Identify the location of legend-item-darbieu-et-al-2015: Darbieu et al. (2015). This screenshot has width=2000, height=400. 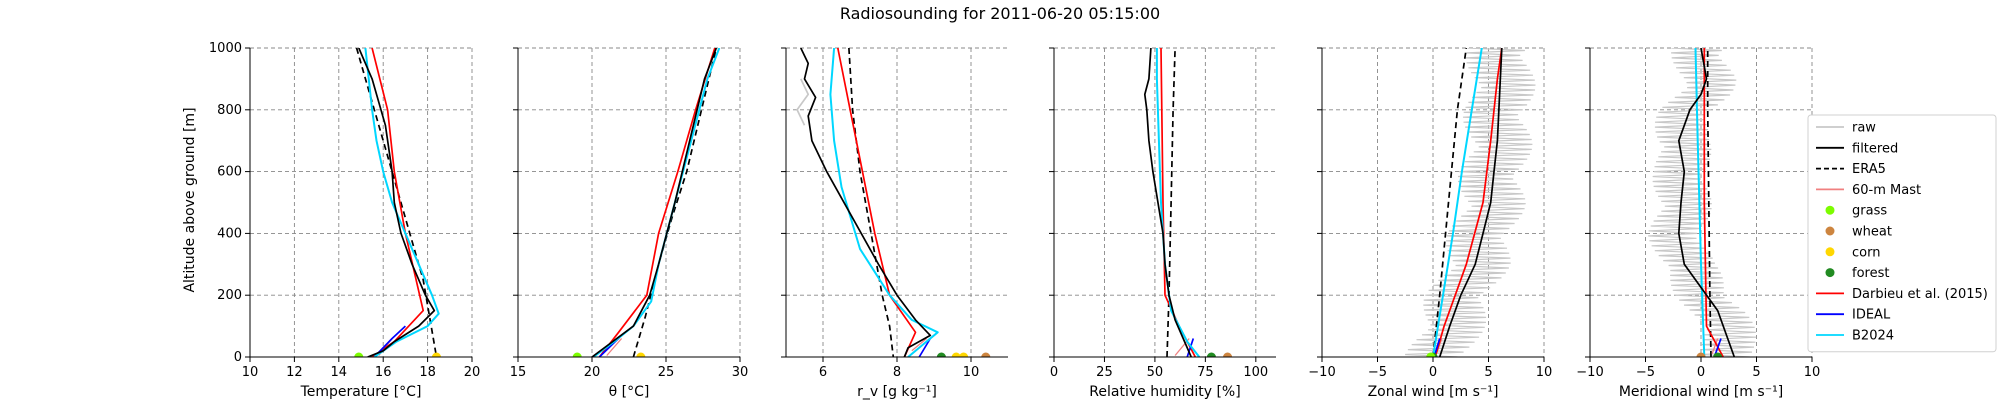
(1902, 294).